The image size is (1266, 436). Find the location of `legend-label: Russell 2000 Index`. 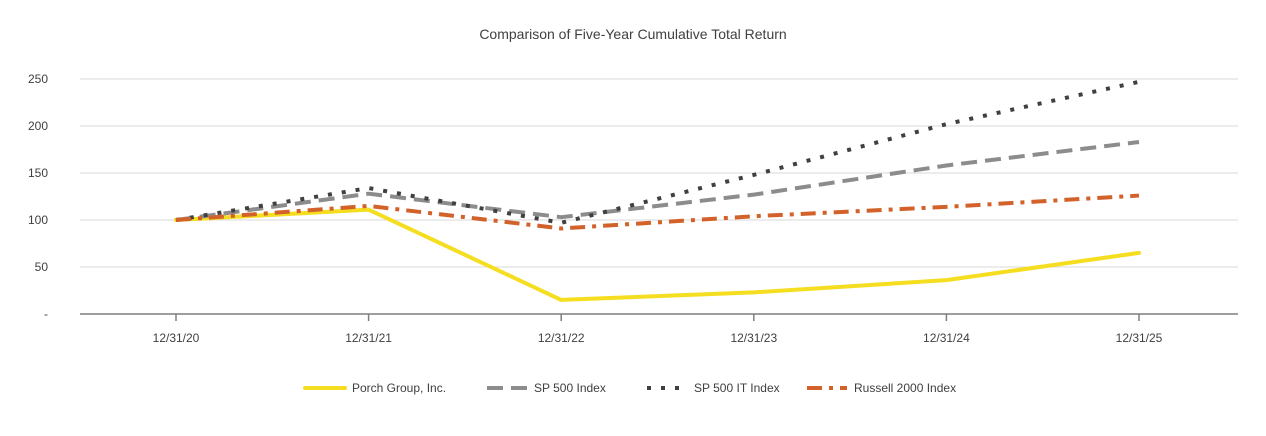

legend-label: Russell 2000 Index is located at coordinates (905, 388).